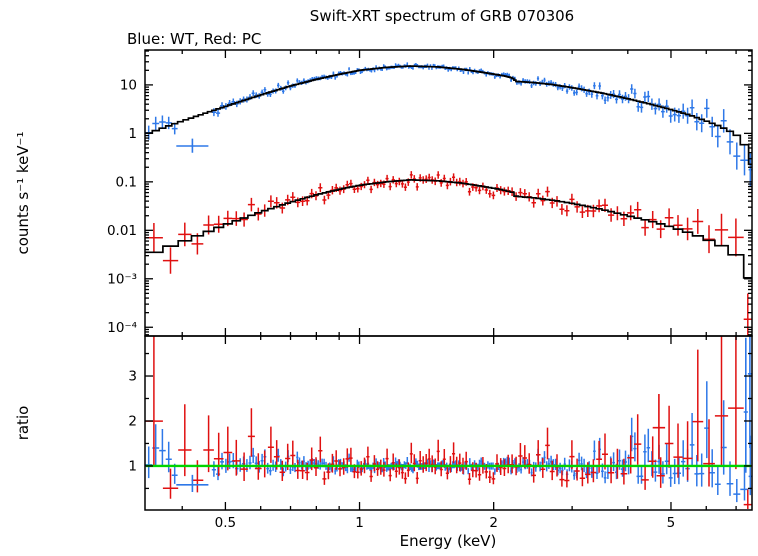 The width and height of the screenshot is (758, 556). Describe the element at coordinates (132, 377) in the screenshot. I see `ratio-tick-label: 3` at that location.